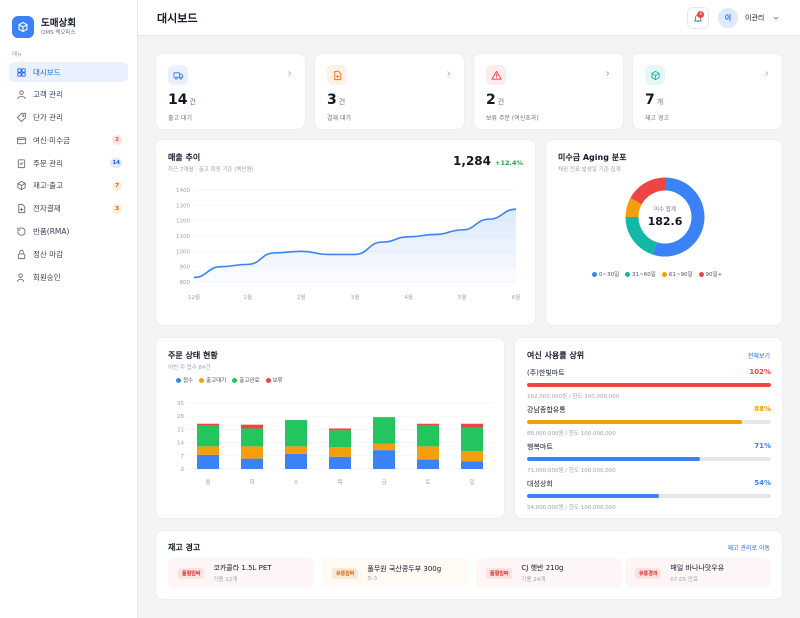 This screenshot has height=618, width=800. What do you see at coordinates (509, 163) in the screenshot?
I see `sales-change: +12.4%` at bounding box center [509, 163].